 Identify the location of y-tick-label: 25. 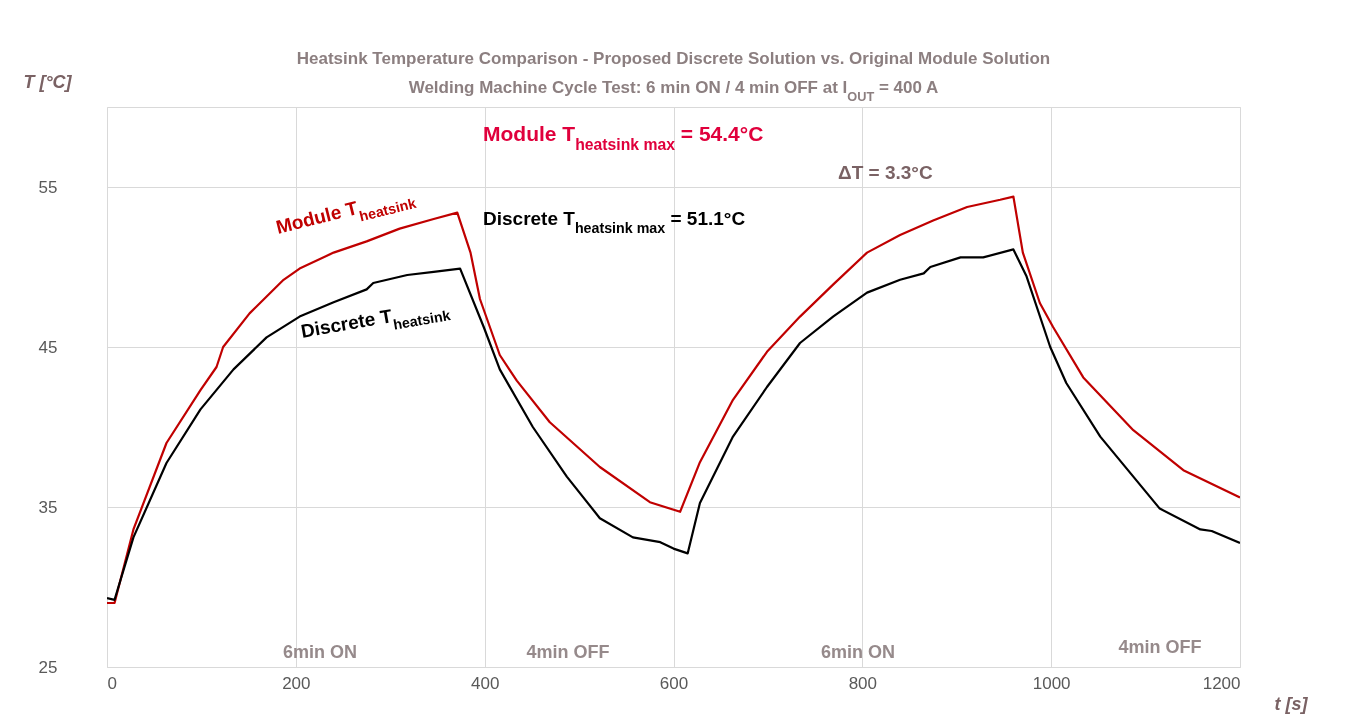
(48, 667).